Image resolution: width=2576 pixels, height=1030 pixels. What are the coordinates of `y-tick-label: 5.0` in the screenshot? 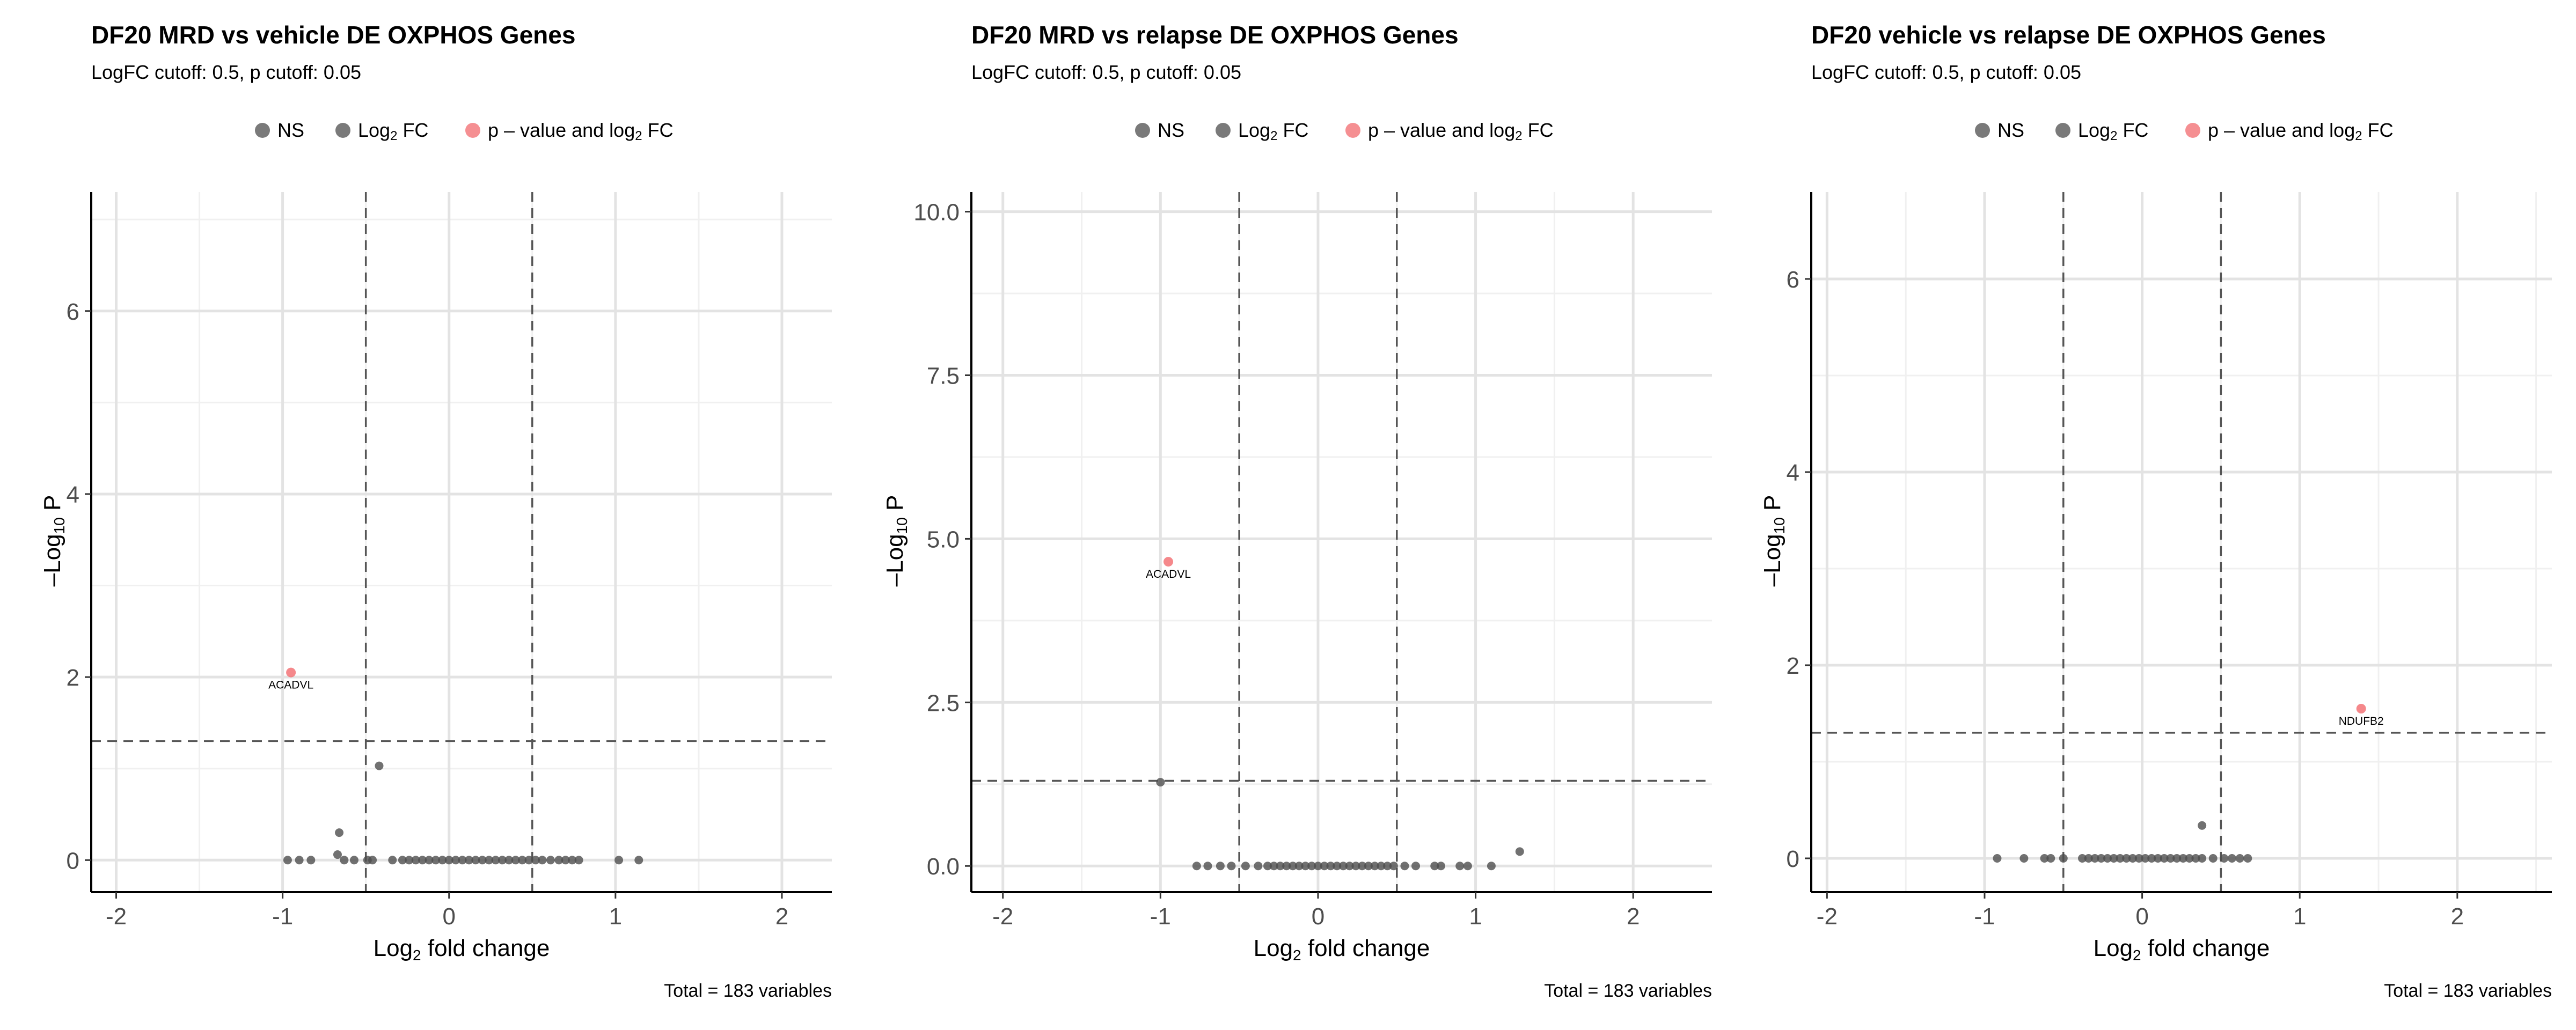 It's located at (943, 540).